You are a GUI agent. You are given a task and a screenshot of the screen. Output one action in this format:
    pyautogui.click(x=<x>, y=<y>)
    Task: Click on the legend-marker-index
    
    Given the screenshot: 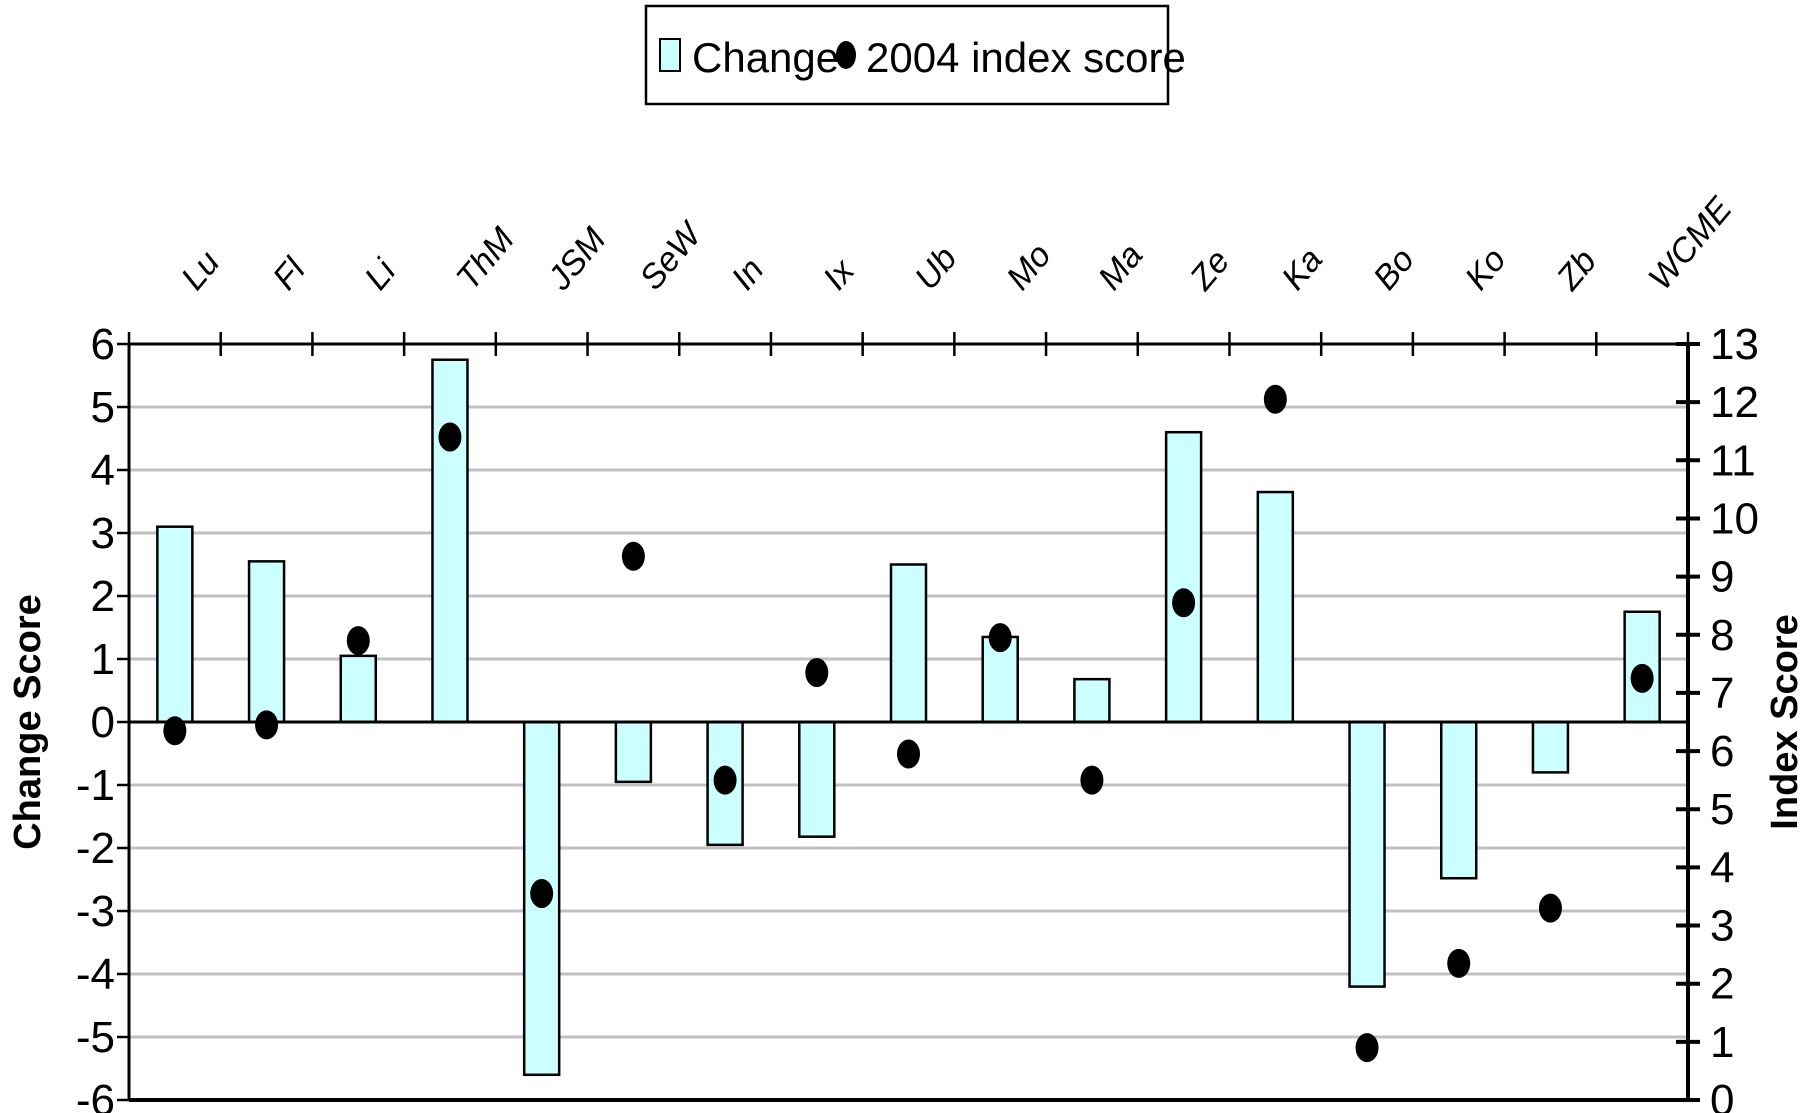 What is the action you would take?
    pyautogui.click(x=846, y=55)
    